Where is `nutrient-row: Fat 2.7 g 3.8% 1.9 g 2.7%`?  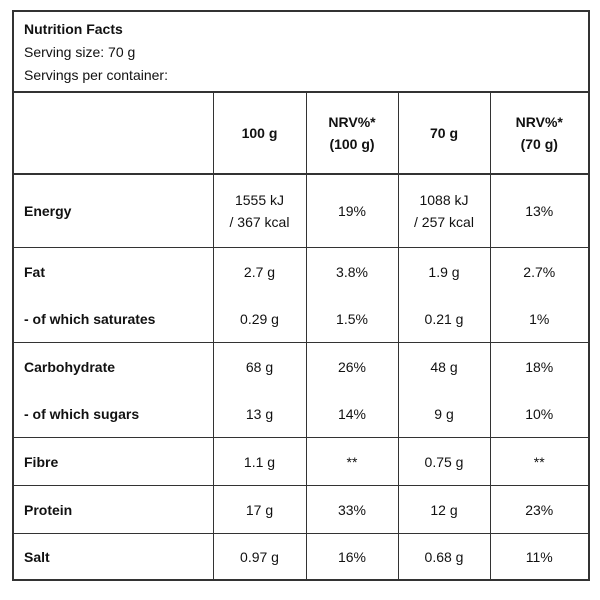 nutrient-row: Fat 2.7 g 3.8% 1.9 g 2.7% is located at coordinates (301, 271).